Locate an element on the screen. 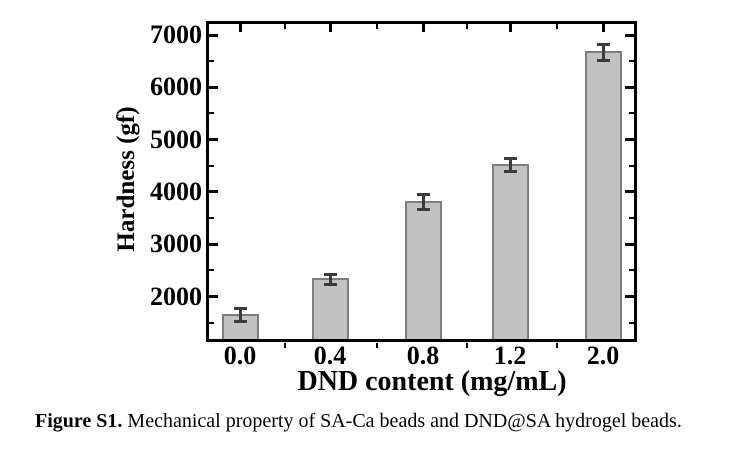  x-tick-label: 2.0 is located at coordinates (603, 355).